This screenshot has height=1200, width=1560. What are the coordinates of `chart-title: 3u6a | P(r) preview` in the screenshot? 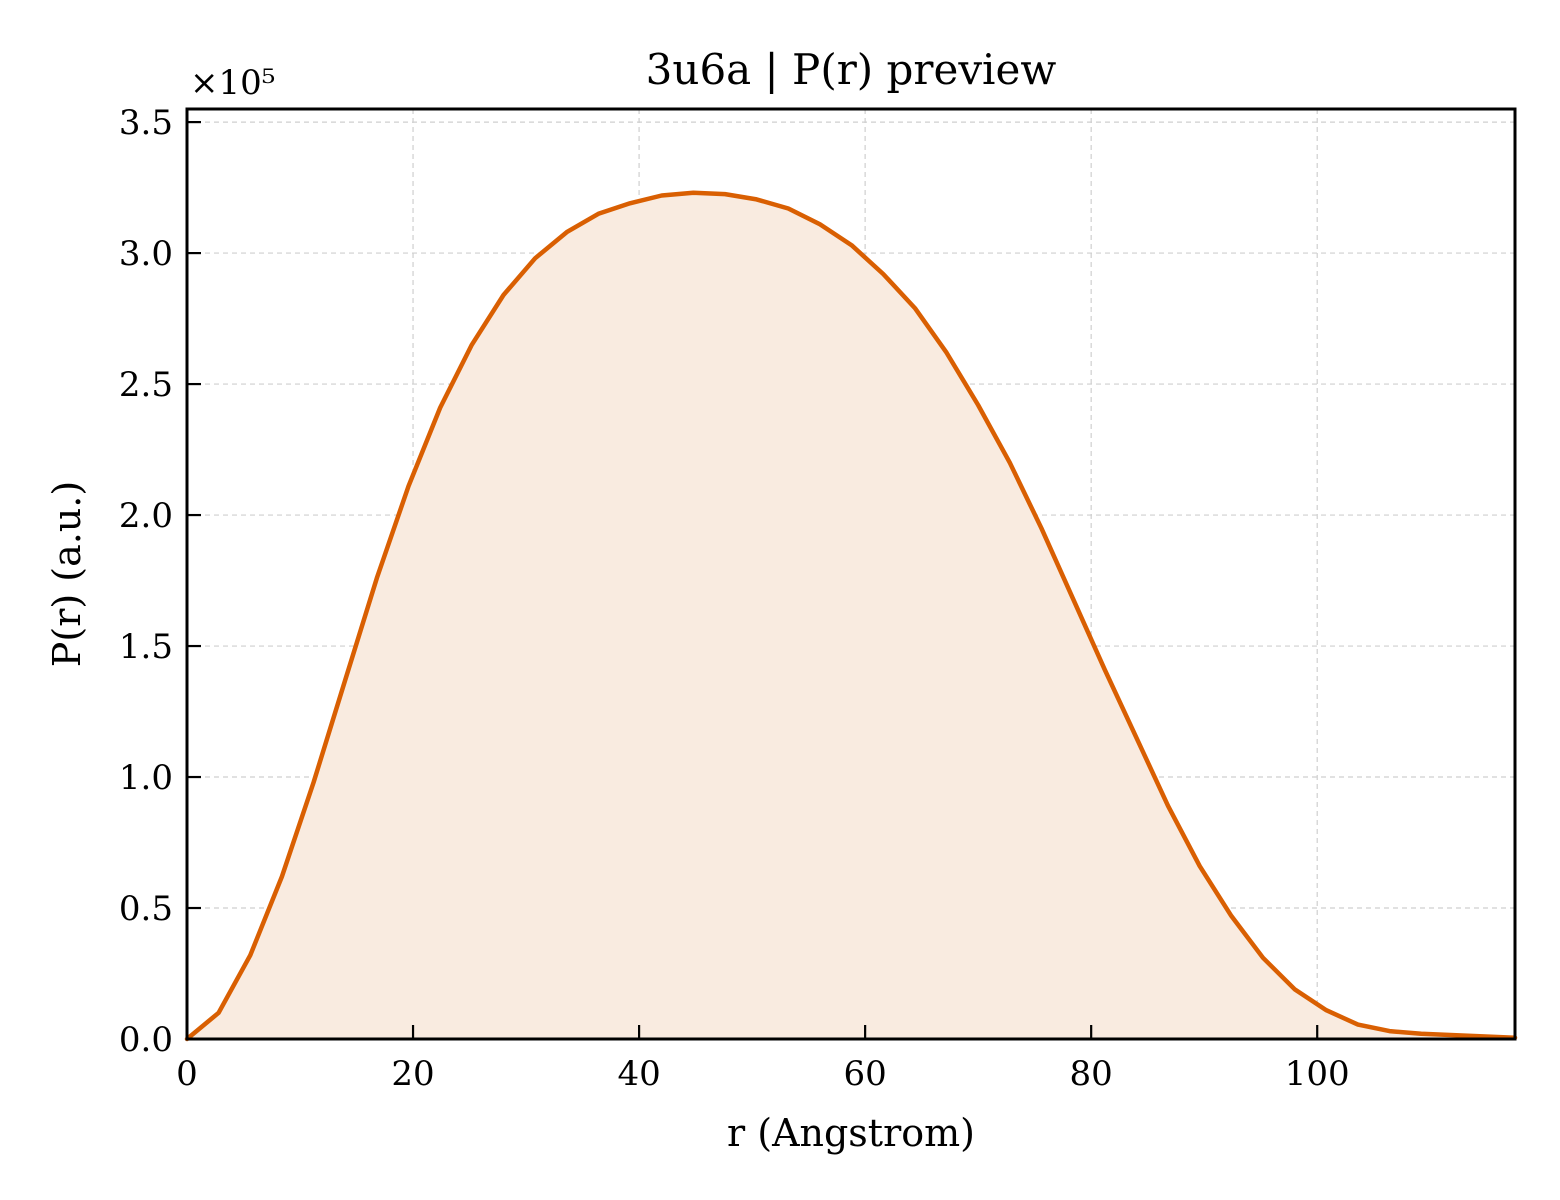 It's located at (851, 69).